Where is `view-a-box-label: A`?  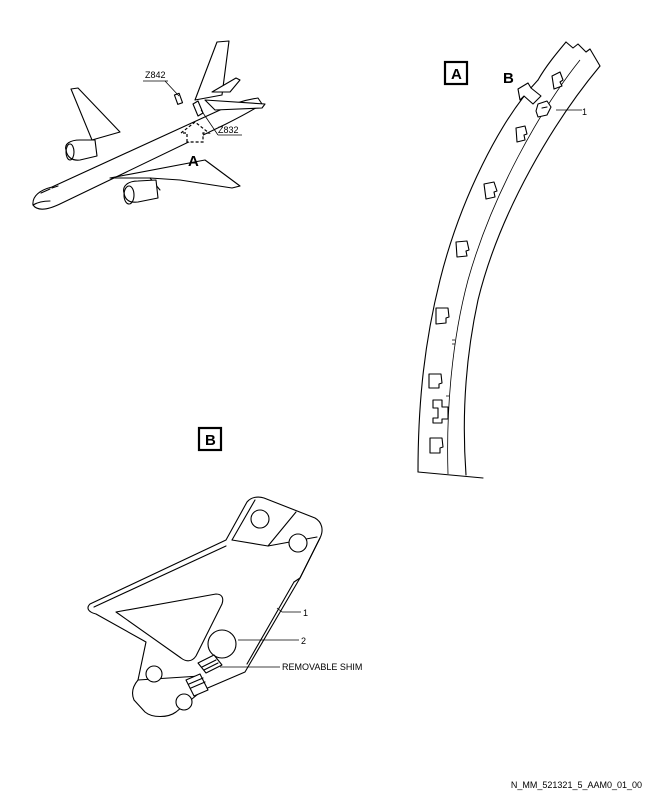 view-a-box-label: A is located at coordinates (456, 74).